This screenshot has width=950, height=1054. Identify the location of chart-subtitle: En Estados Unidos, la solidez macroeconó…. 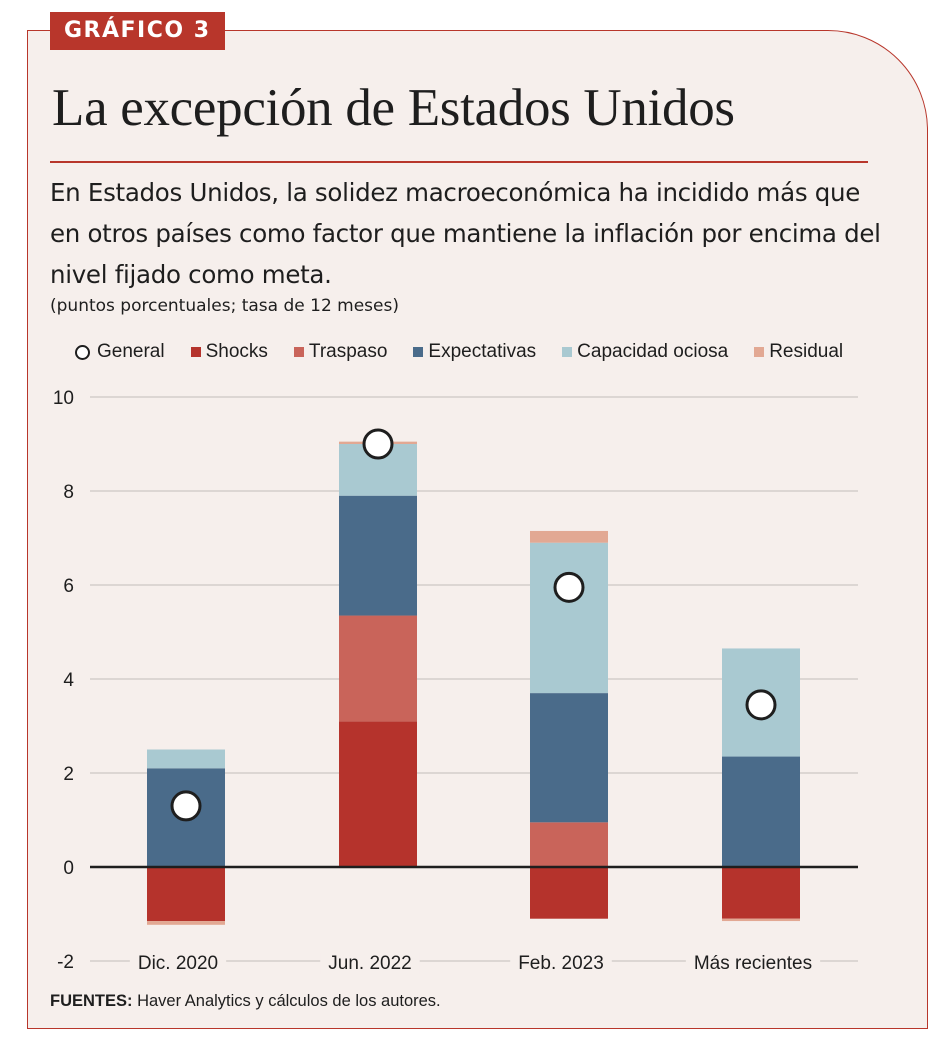
(465, 233).